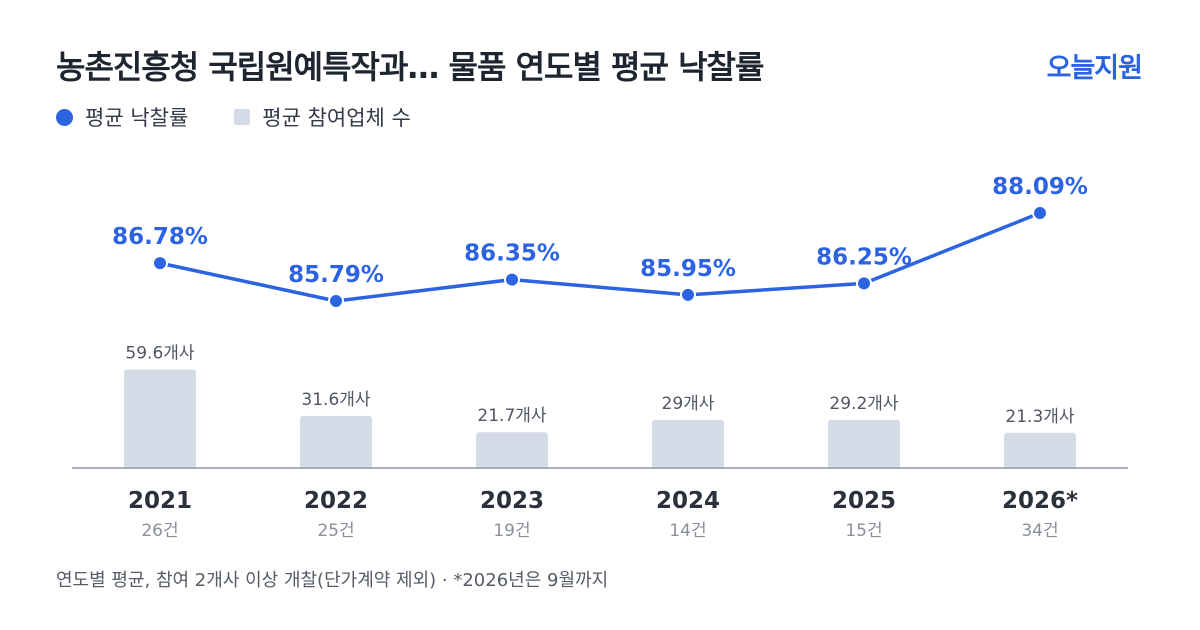  What do you see at coordinates (688, 269) in the screenshot?
I see `line-value-label: 85.95%` at bounding box center [688, 269].